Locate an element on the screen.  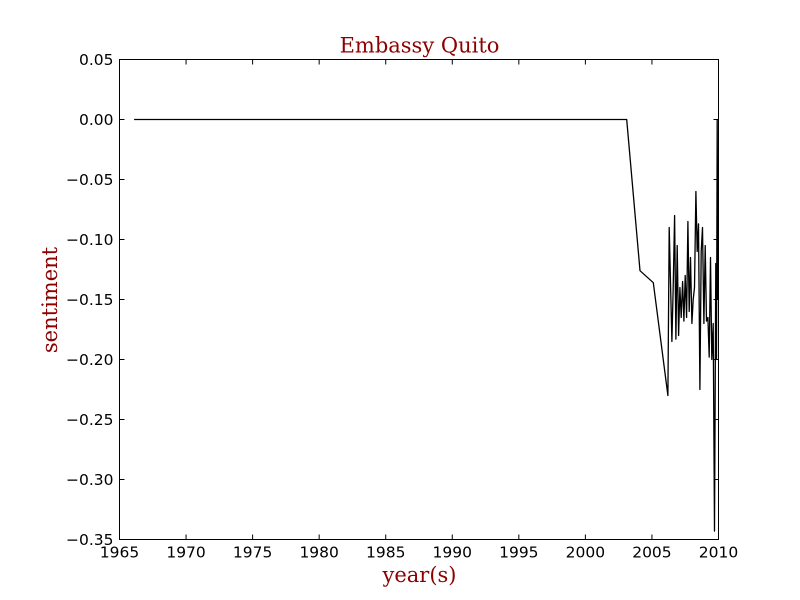
x-tick-label: 1965 is located at coordinates (119, 553).